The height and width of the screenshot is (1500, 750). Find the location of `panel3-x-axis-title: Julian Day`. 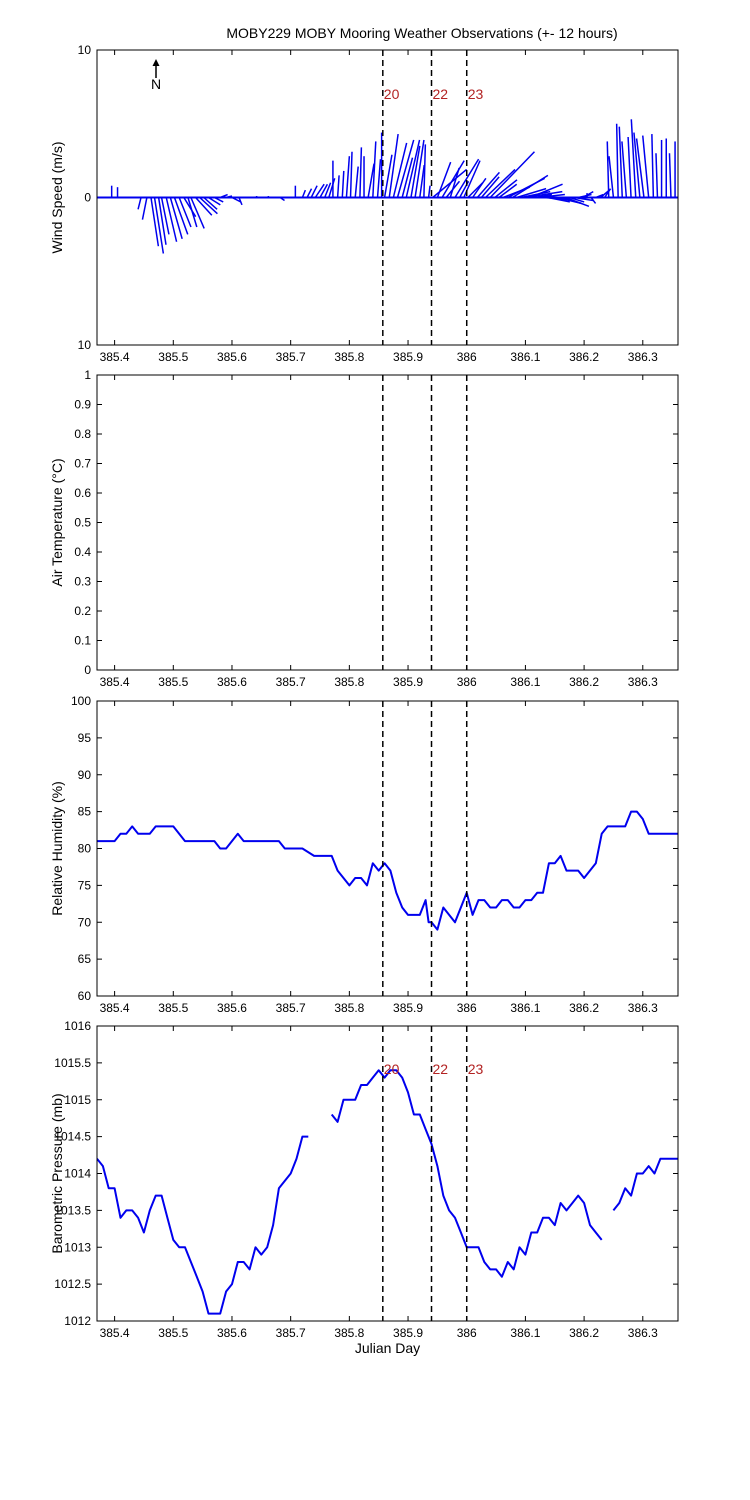

panel3-x-axis-title: Julian Day is located at coordinates (387, 1348).